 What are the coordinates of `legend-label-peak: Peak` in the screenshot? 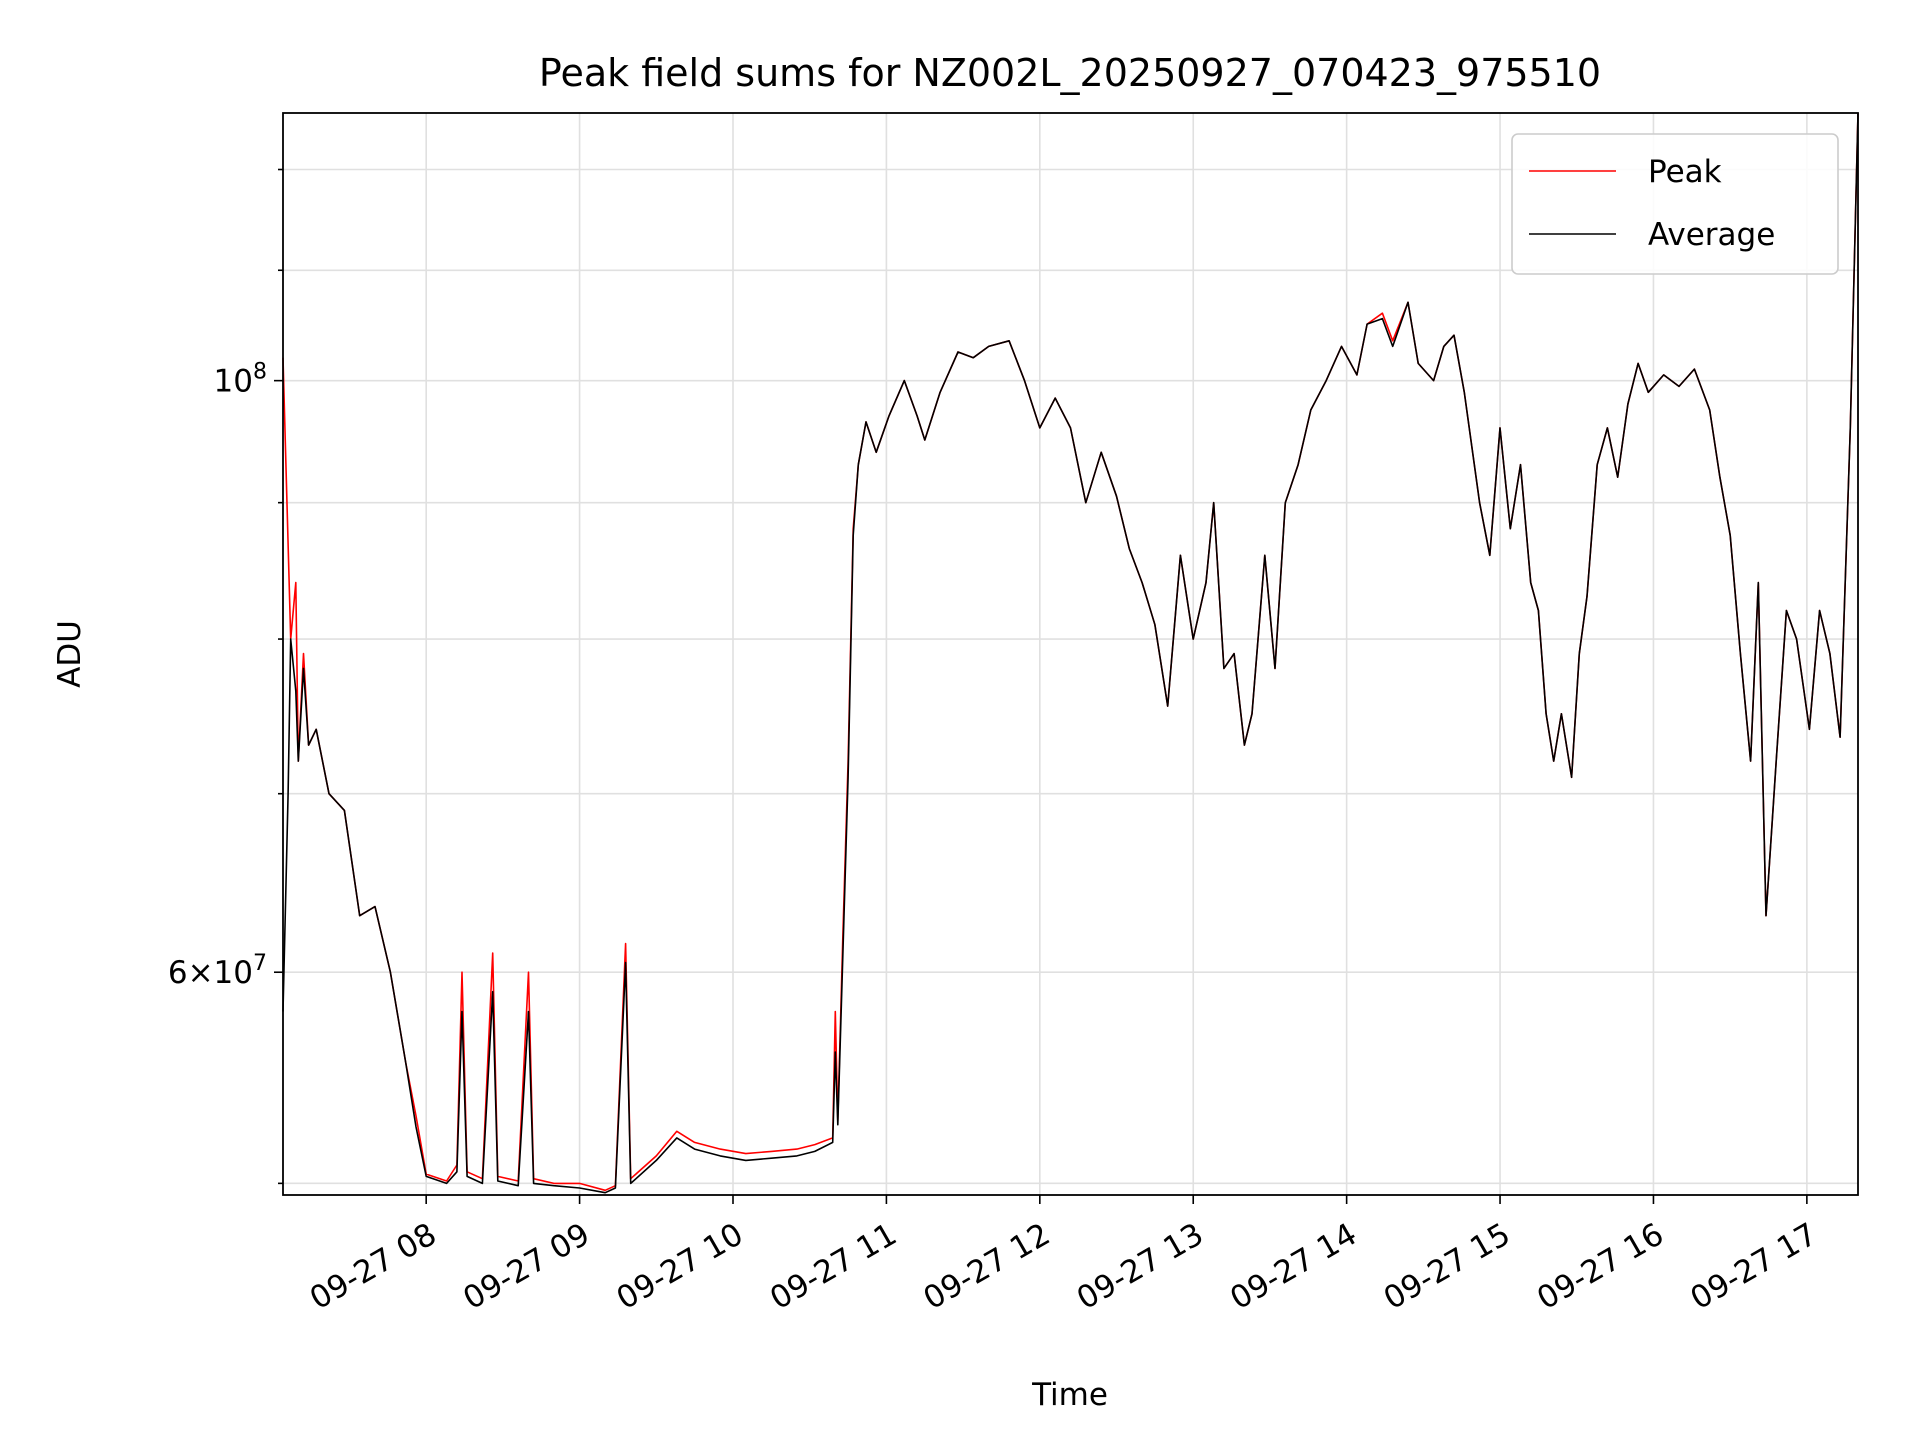 It's located at (1685, 172).